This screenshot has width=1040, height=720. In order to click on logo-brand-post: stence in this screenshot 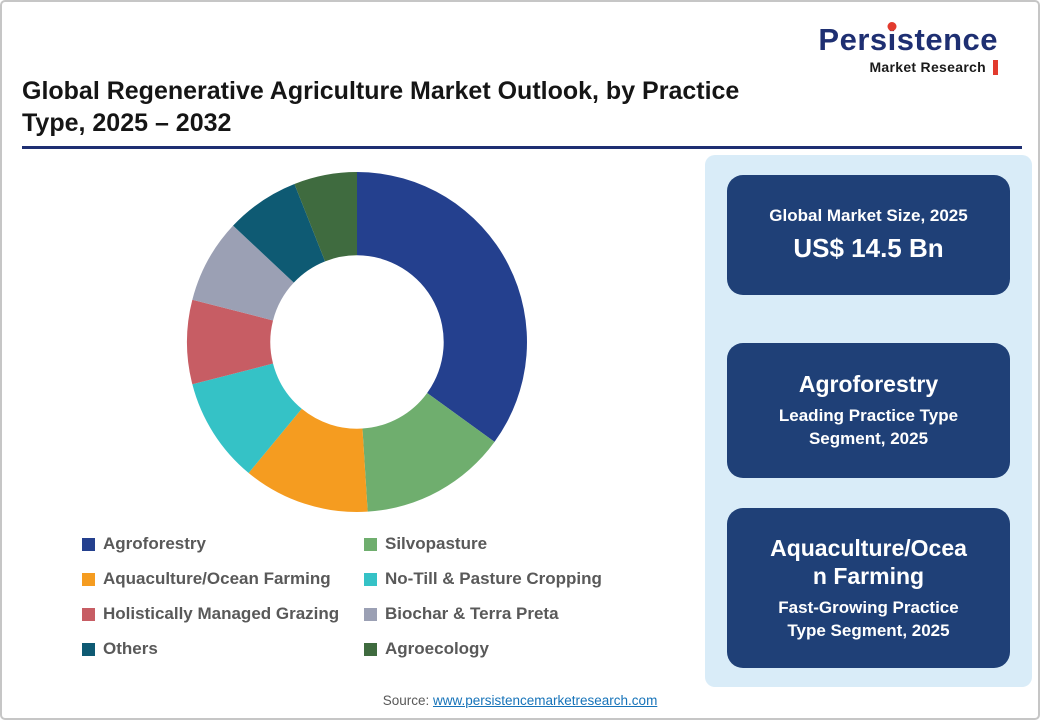, I will do `click(947, 39)`.